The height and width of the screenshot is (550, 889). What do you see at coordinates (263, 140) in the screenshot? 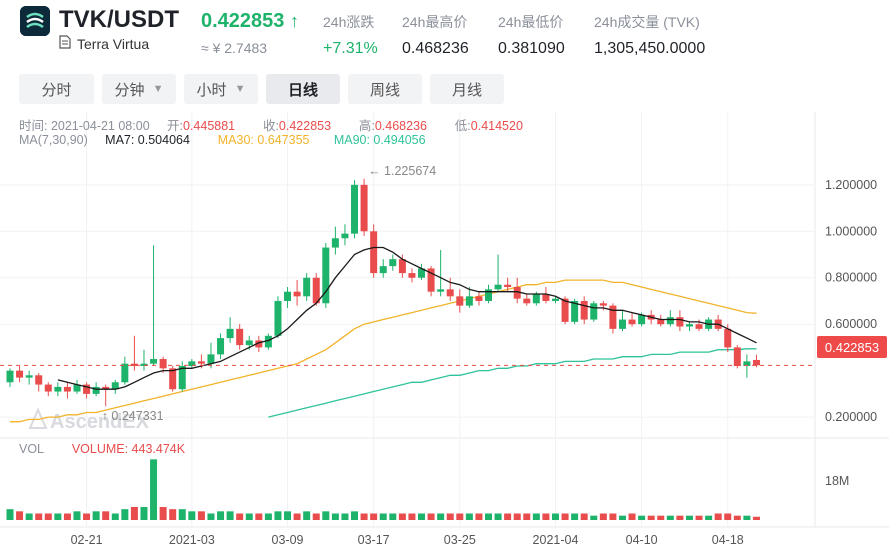
I see `ma30-value: MA30: 0.647355` at bounding box center [263, 140].